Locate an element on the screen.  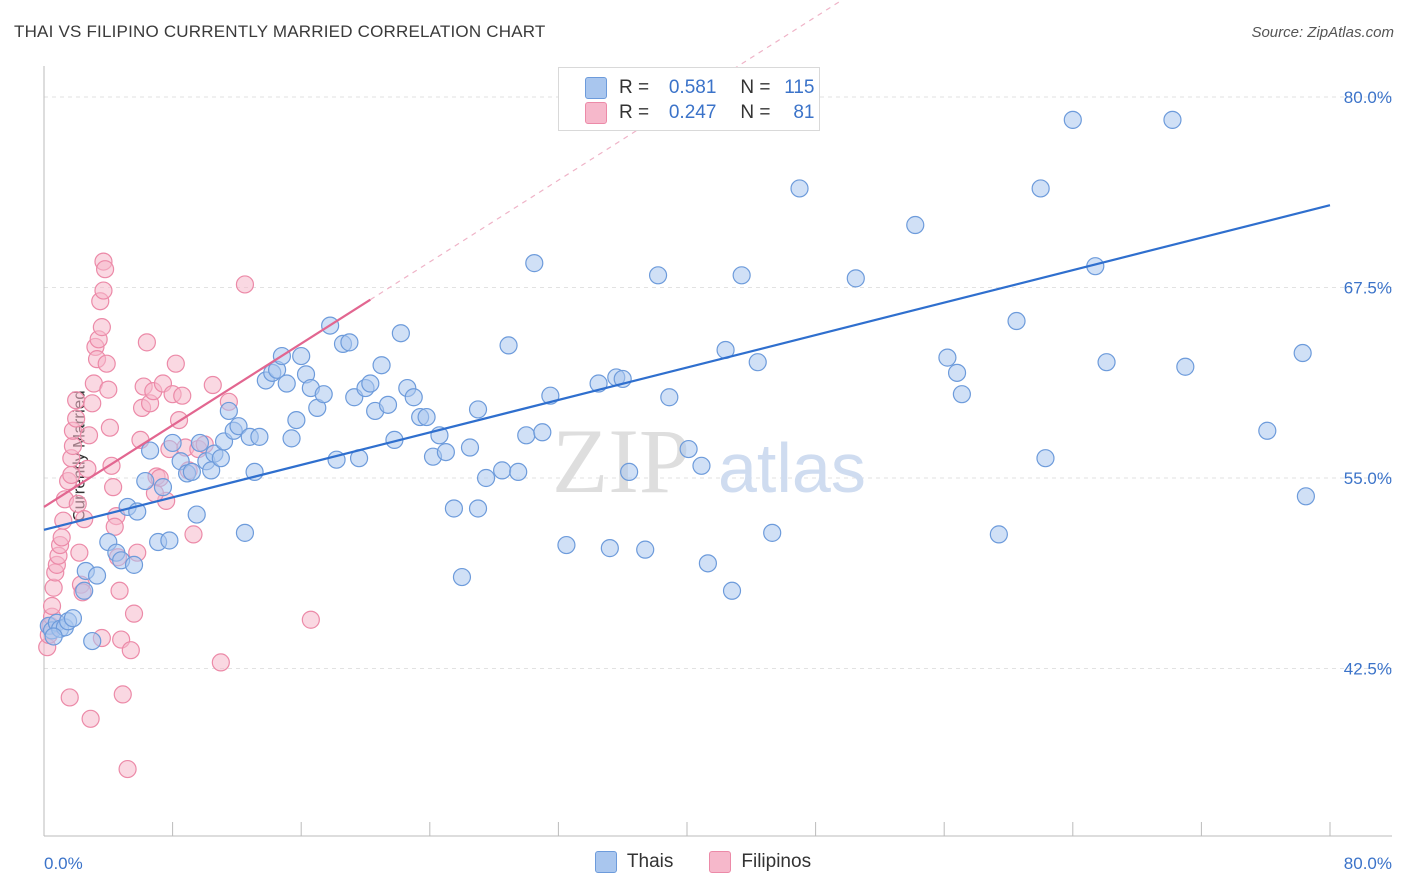
watermark-zip: ZIP is located at coordinates (621, 461).